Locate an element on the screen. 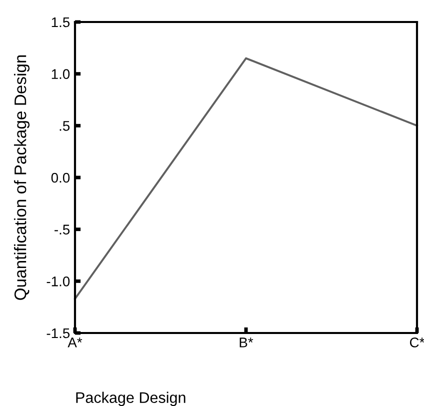  x-axis-title: Package Design is located at coordinates (131, 399).